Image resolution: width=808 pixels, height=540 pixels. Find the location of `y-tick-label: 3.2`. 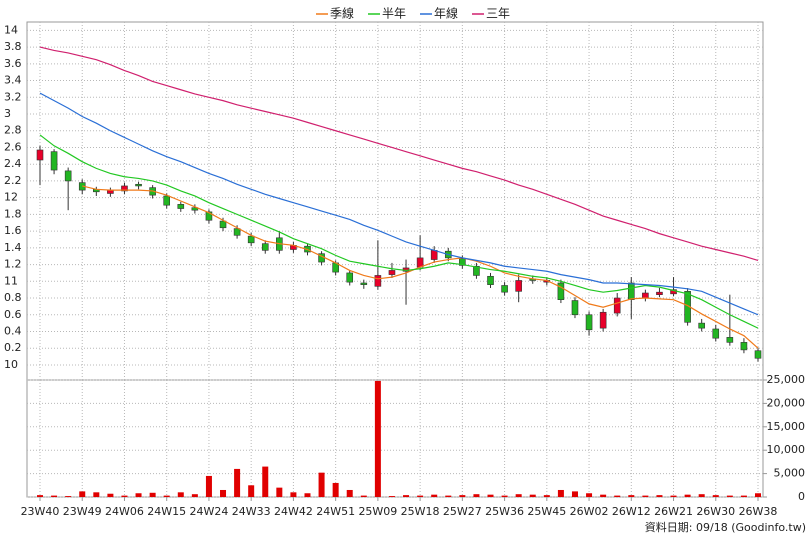

y-tick-label: 3.2 is located at coordinates (13, 96).